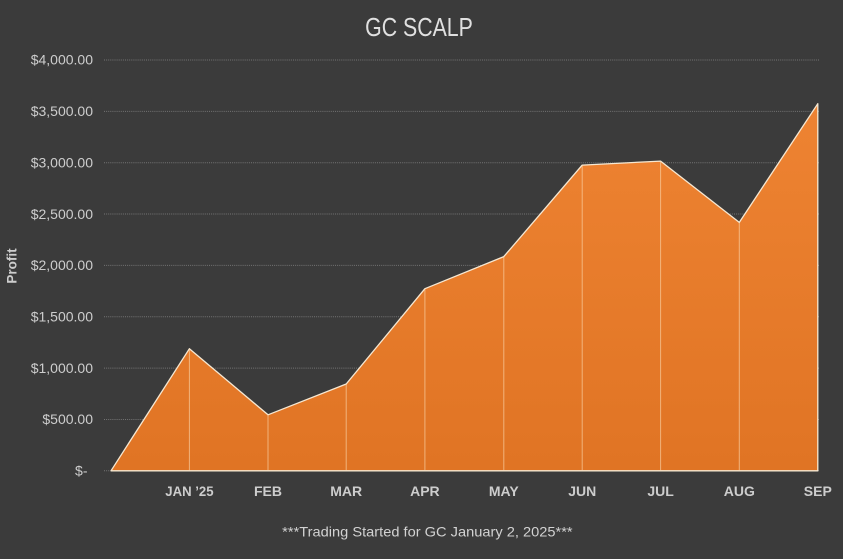  What do you see at coordinates (660, 491) in the screenshot?
I see `svg-text: JUL` at bounding box center [660, 491].